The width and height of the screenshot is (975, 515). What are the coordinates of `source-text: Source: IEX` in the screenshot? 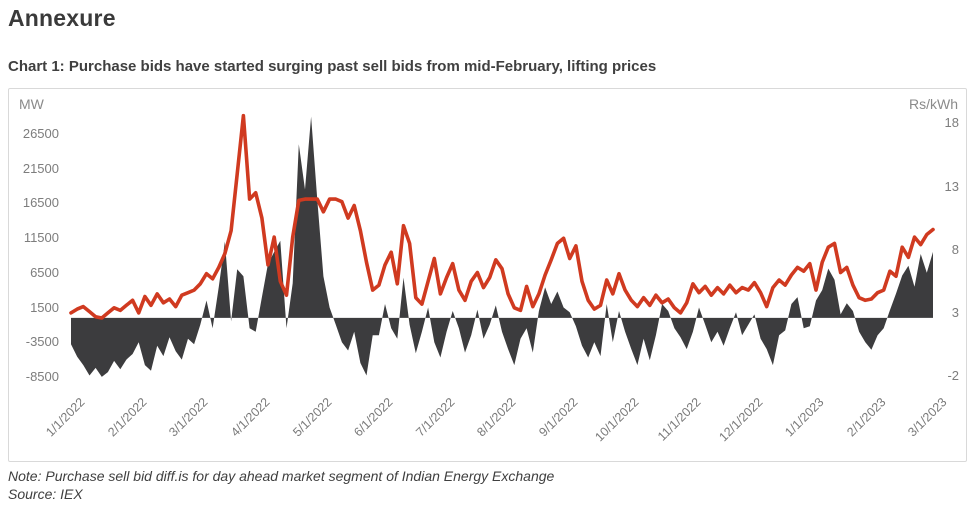 It's located at (45, 494).